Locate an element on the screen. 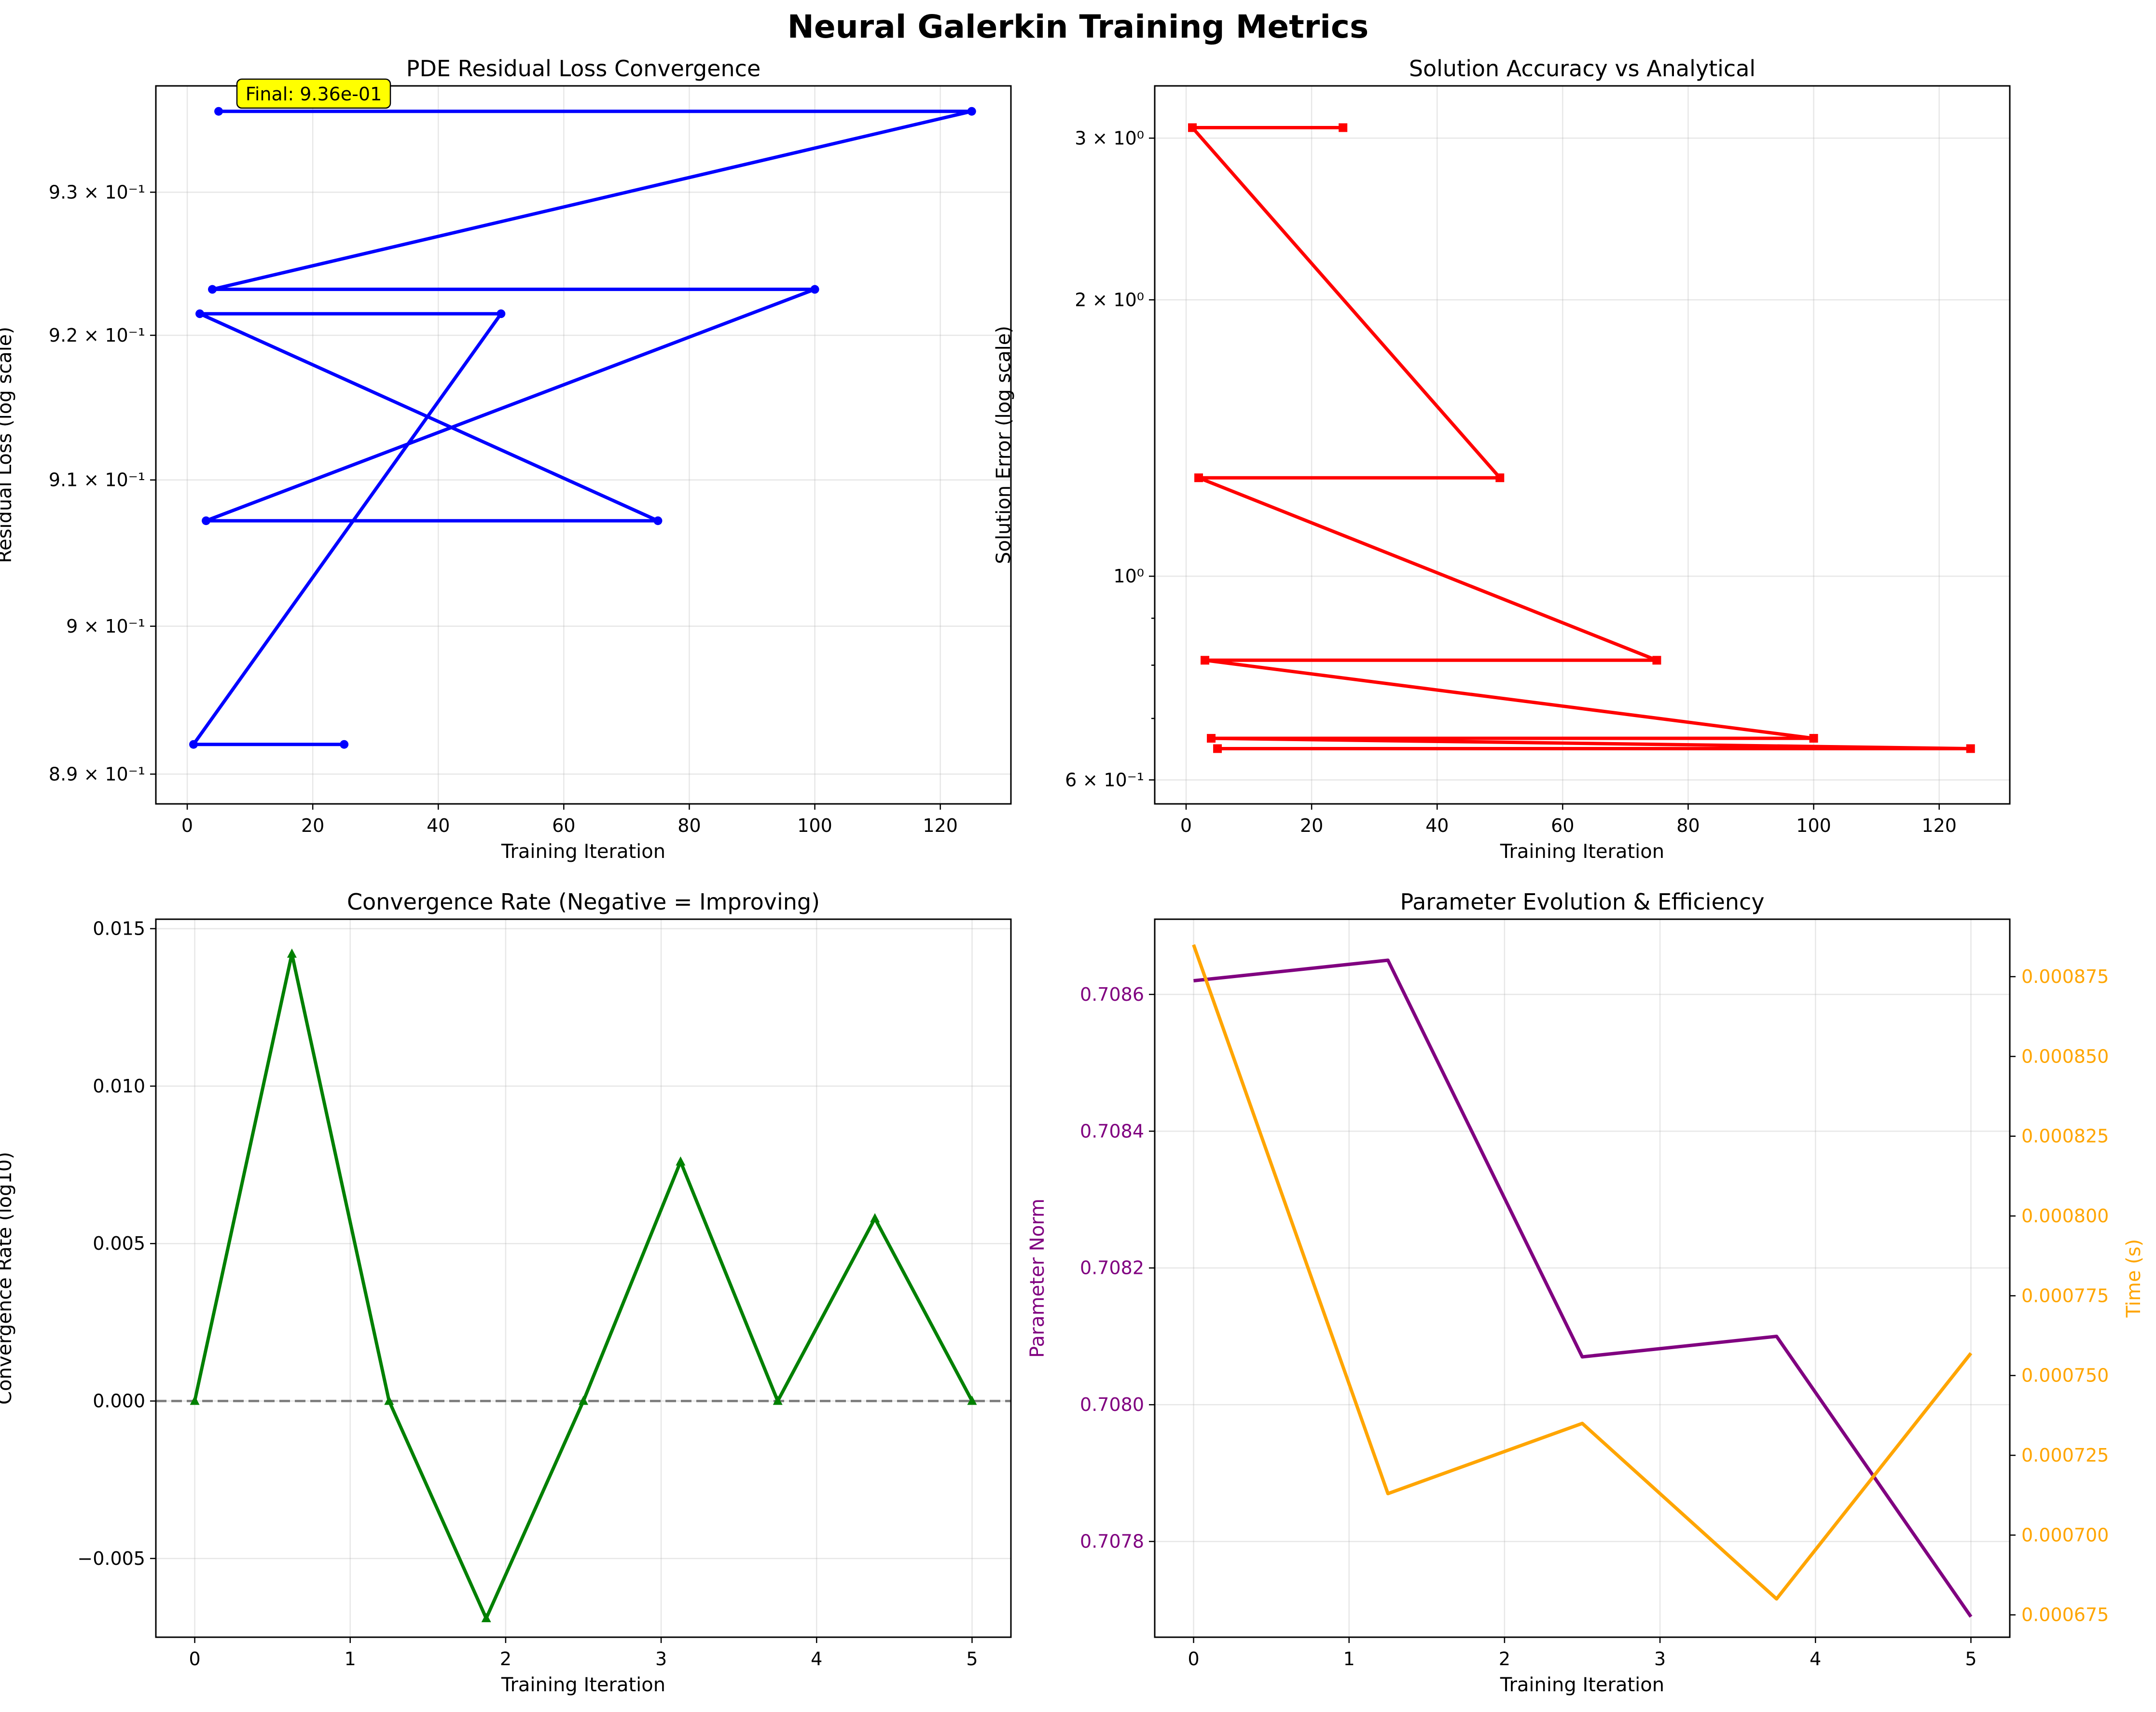  y-tick-label: 0.7078 is located at coordinates (1112, 1541).